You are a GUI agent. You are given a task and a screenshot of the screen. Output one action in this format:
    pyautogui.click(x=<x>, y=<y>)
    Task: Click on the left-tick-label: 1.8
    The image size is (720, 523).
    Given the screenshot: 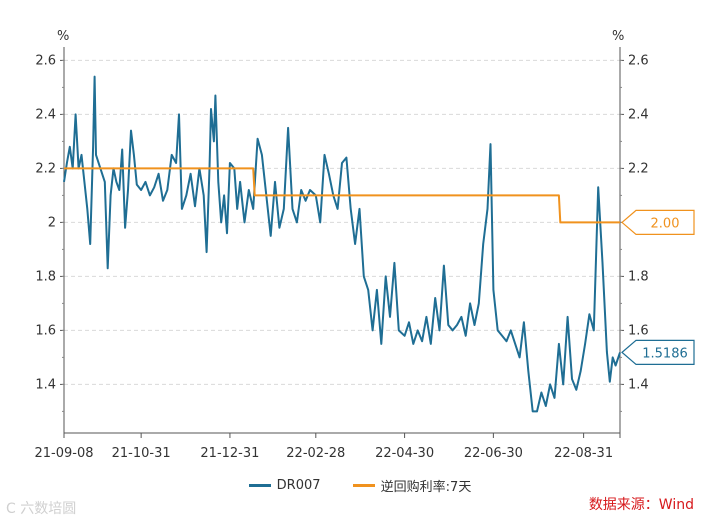 What is the action you would take?
    pyautogui.click(x=45, y=276)
    